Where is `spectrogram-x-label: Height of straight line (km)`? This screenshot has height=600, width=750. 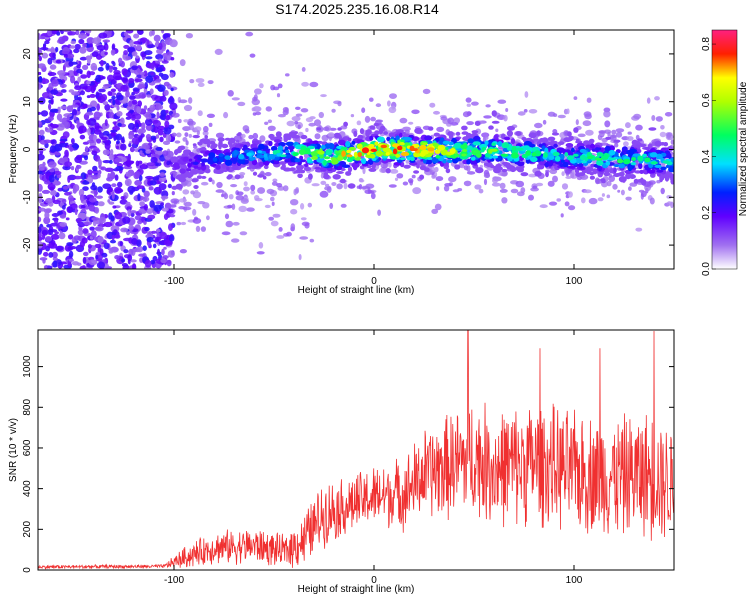 spectrogram-x-label: Height of straight line (km) is located at coordinates (356, 290).